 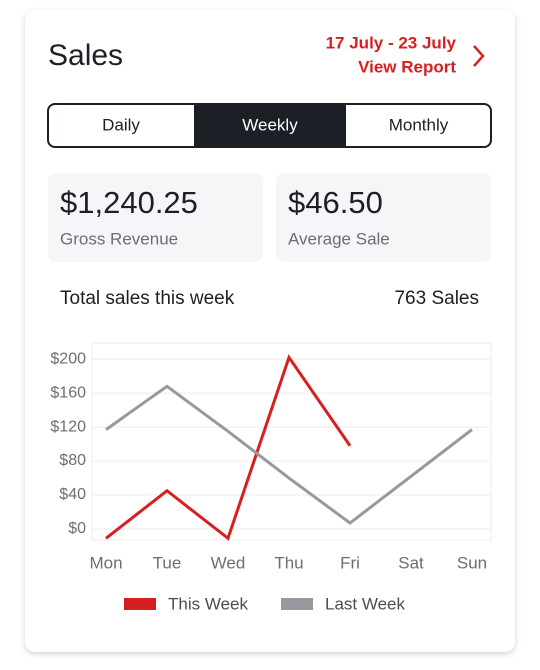 I want to click on y-tick-label: $120, so click(x=68, y=426).